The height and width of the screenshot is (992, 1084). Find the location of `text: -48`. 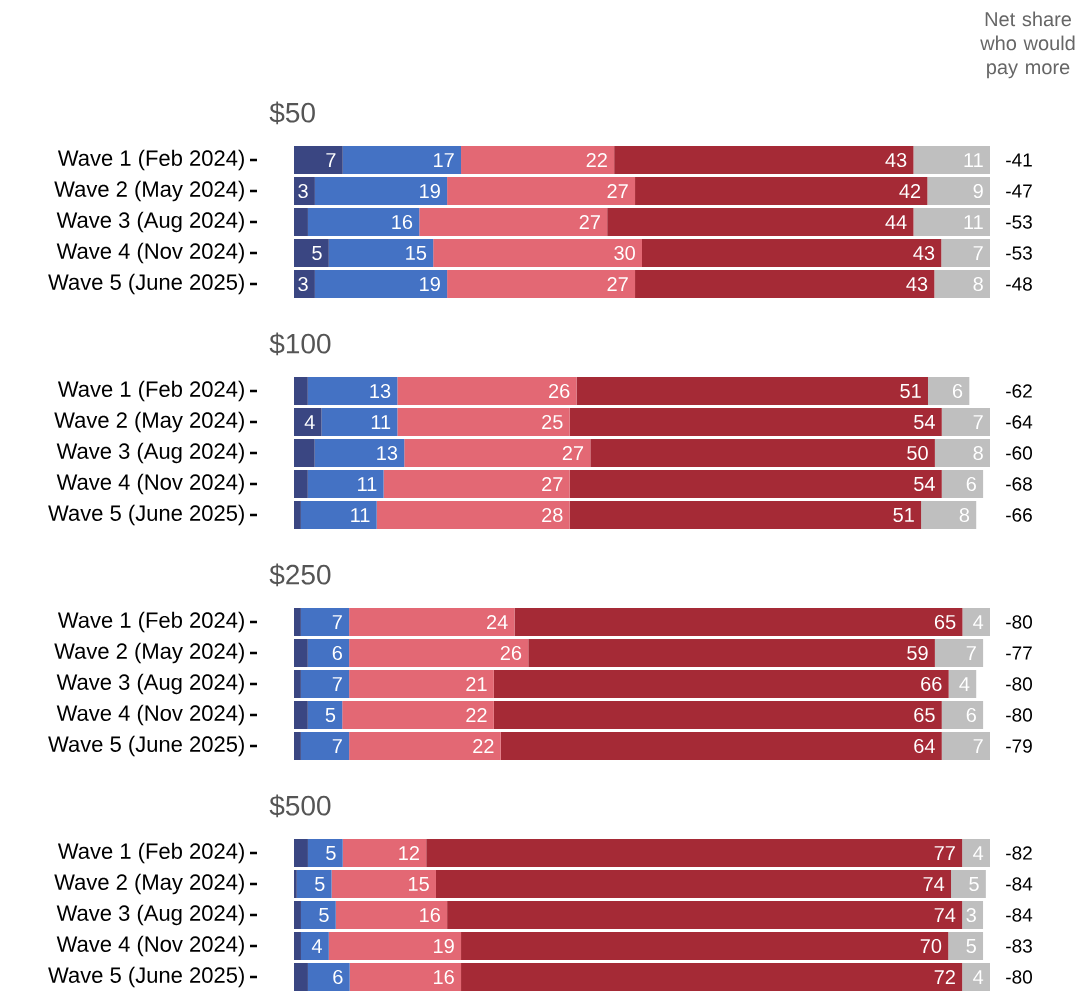

text: -48 is located at coordinates (1019, 284).